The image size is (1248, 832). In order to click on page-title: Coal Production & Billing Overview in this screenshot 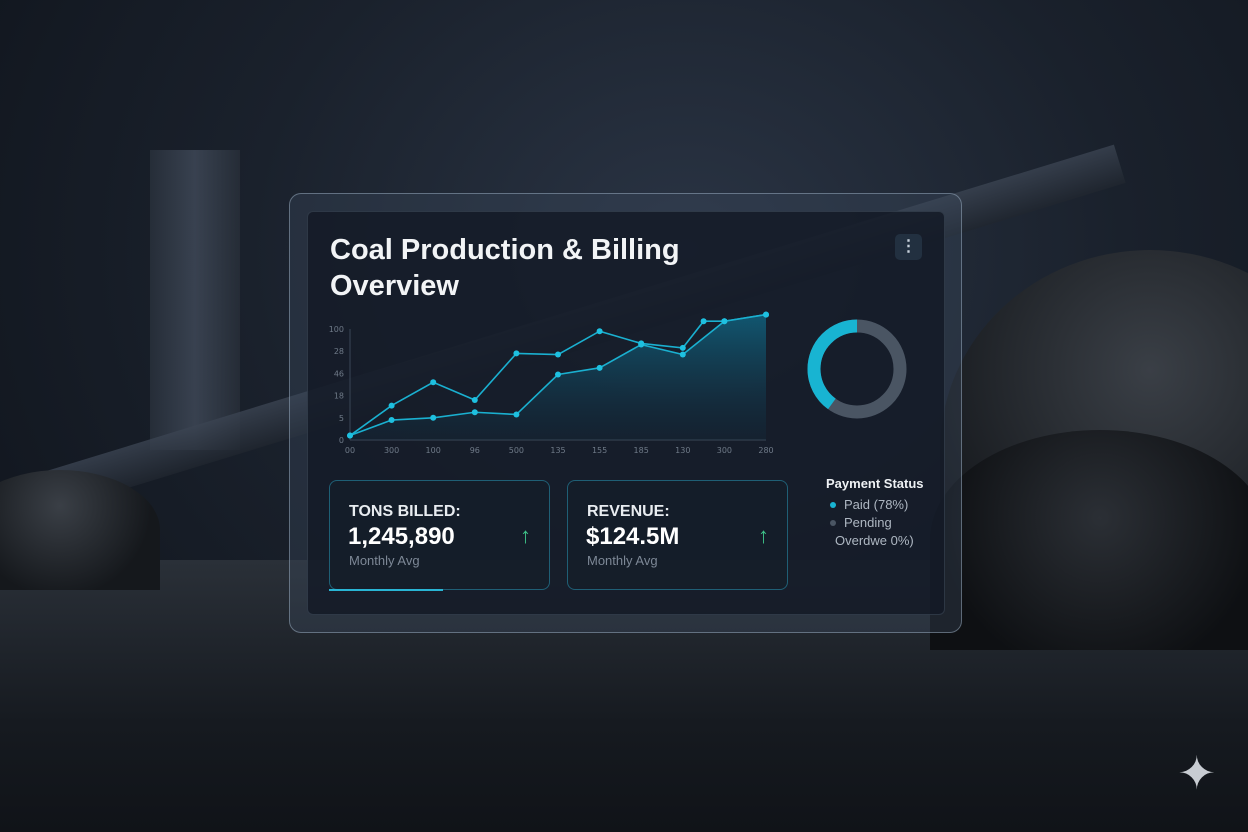, I will do `click(505, 268)`.